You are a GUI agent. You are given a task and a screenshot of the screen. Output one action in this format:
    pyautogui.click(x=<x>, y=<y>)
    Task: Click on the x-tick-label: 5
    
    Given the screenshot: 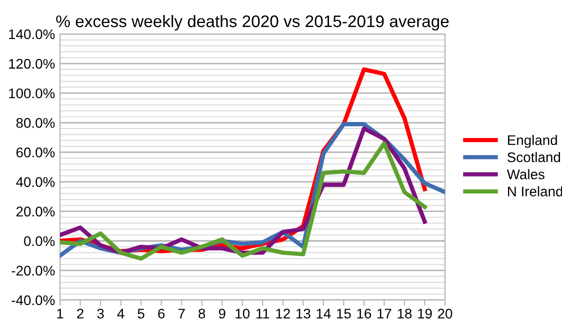 What is the action you would take?
    pyautogui.click(x=141, y=313)
    